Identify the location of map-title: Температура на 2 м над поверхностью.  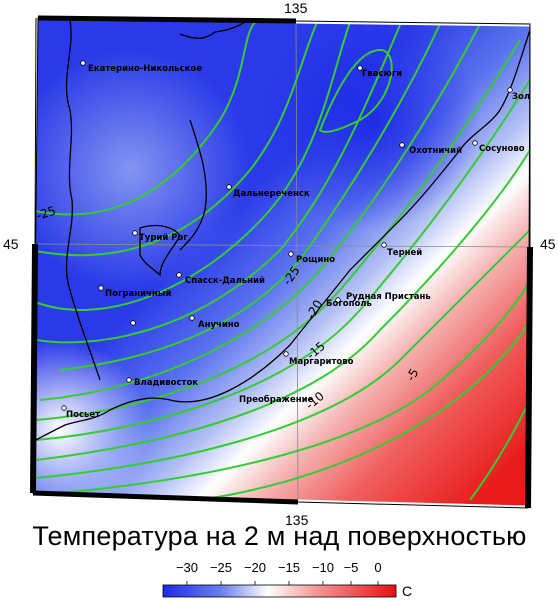
(279, 536).